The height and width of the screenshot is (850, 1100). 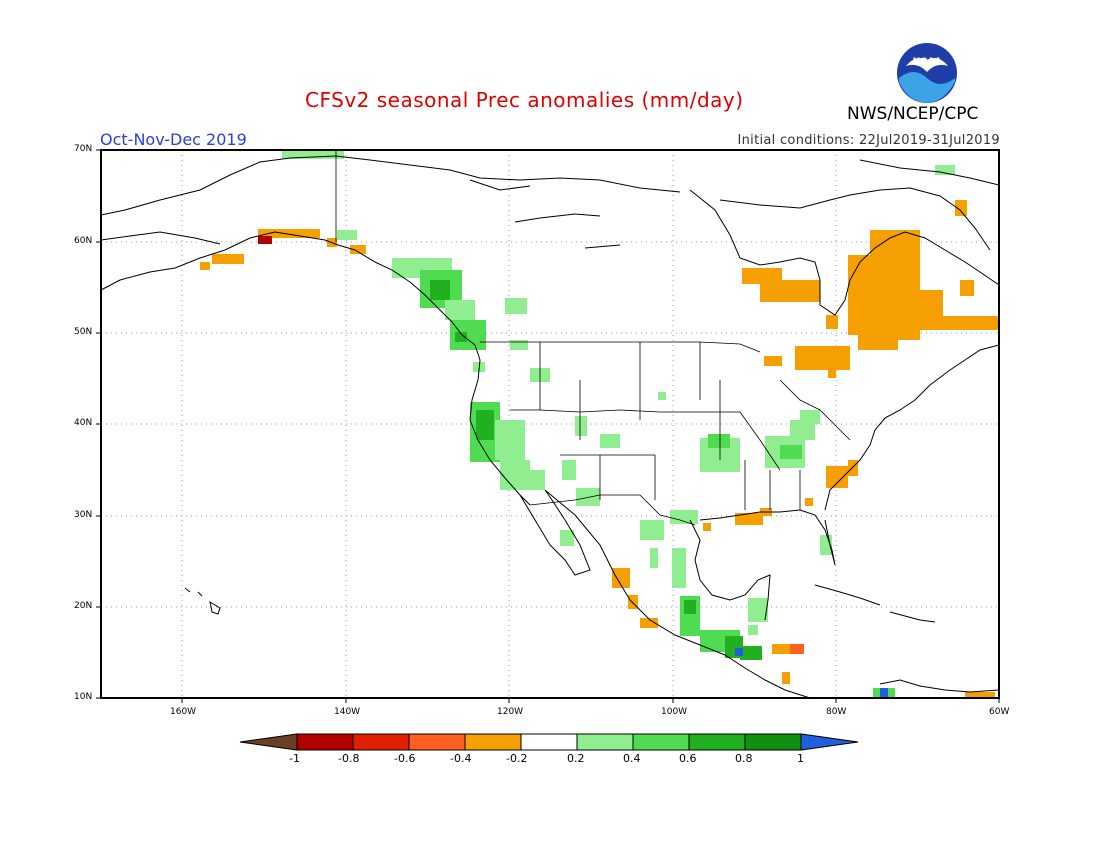 What do you see at coordinates (674, 712) in the screenshot?
I see `lon-label-100w: 100W` at bounding box center [674, 712].